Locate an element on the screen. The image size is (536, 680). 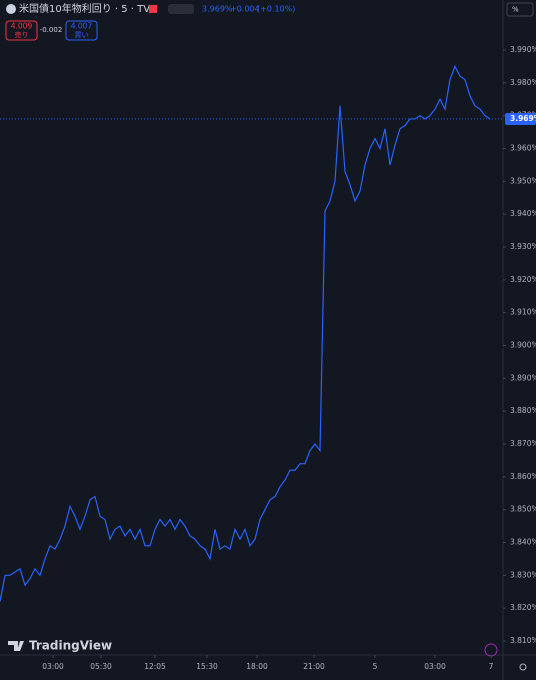
y-tick-label: 3.820% is located at coordinates (523, 607).